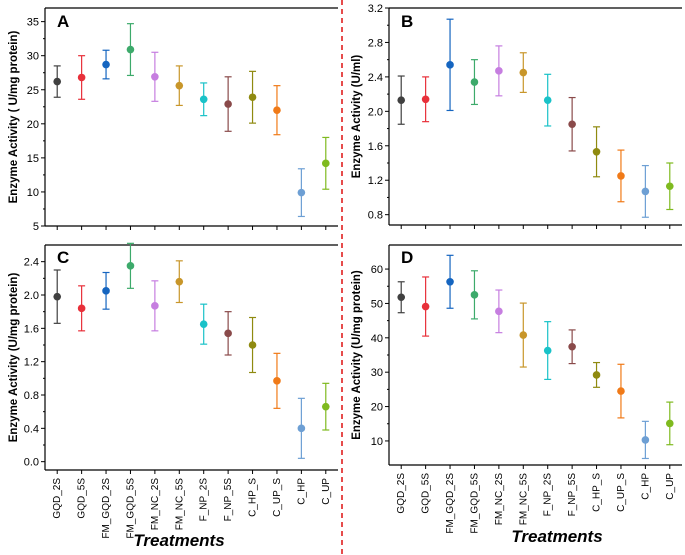  What do you see at coordinates (548, 495) in the screenshot?
I see `x-tick-label: F_NP_2S` at bounding box center [548, 495].